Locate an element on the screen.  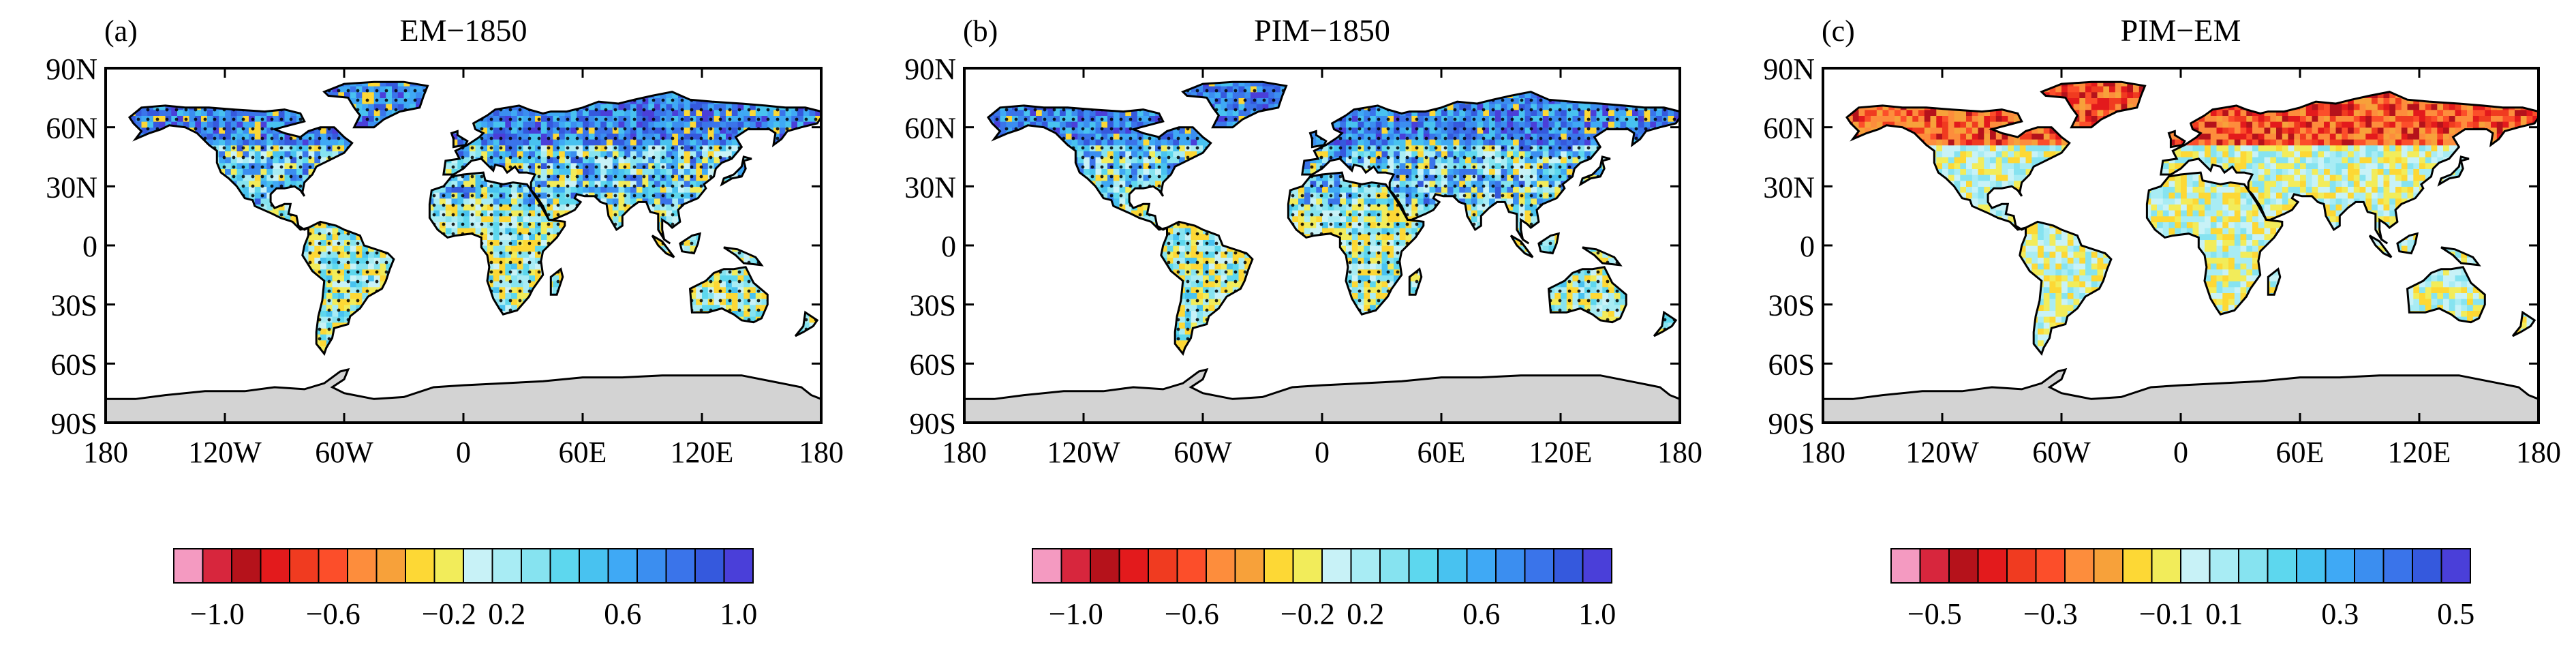
colorbar: −1.0 −0.6 −0.2 0.2 0.6 1.0 is located at coordinates (1324, 589).